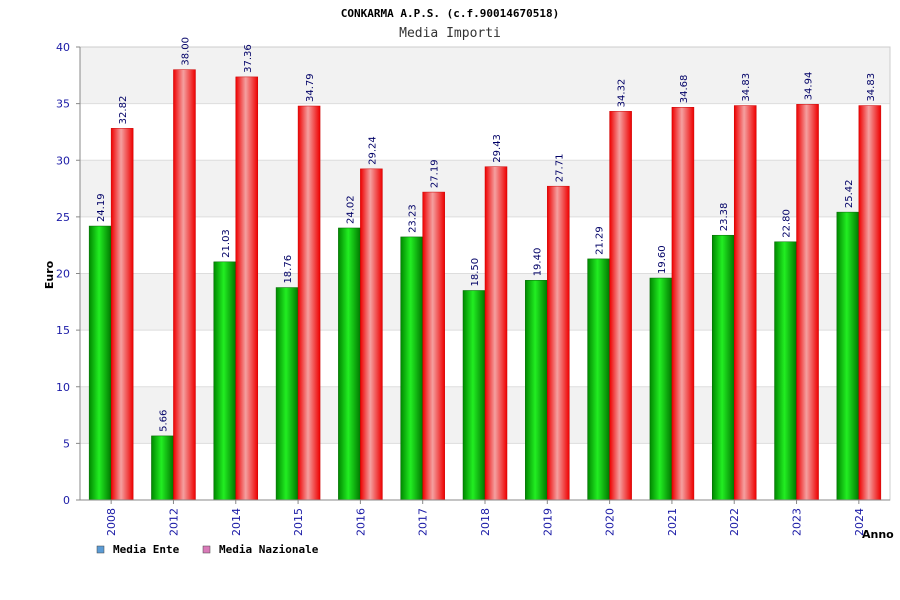 The height and width of the screenshot is (600, 900). I want to click on y-axis: 0 5 10 15 20 25 30 35 40, so click(68, 274).